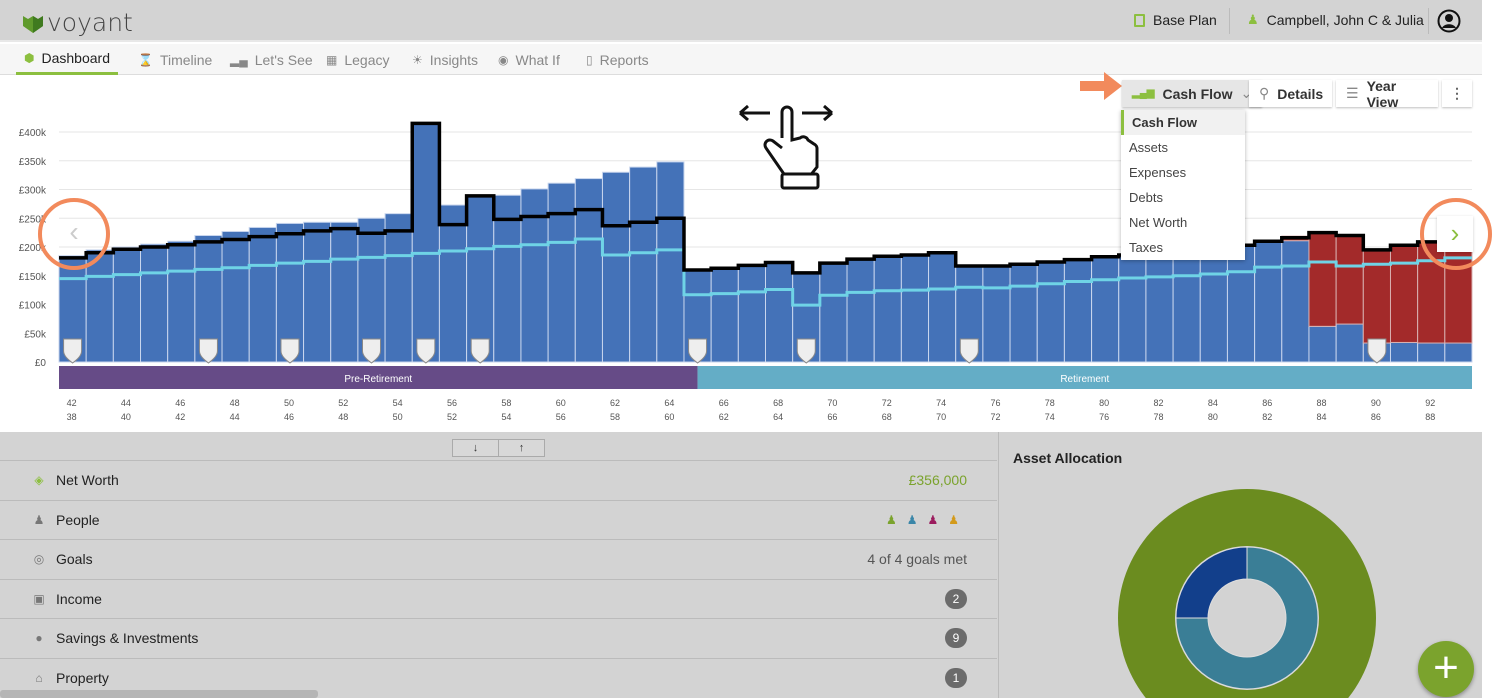 This screenshot has width=1498, height=698. Describe the element at coordinates (1335, 20) in the screenshot. I see `client-selector: ♟ Campbell, John C & Julia` at that location.